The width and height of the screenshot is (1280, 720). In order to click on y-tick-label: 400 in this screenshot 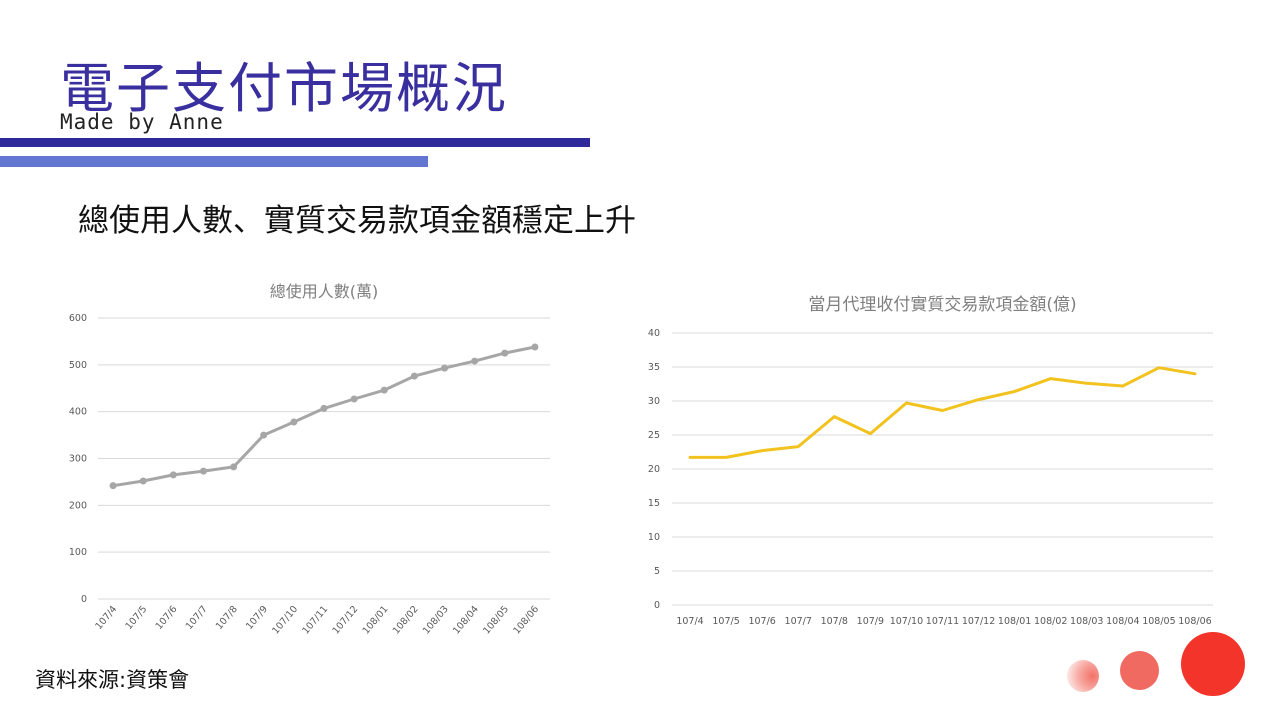, I will do `click(78, 412)`.